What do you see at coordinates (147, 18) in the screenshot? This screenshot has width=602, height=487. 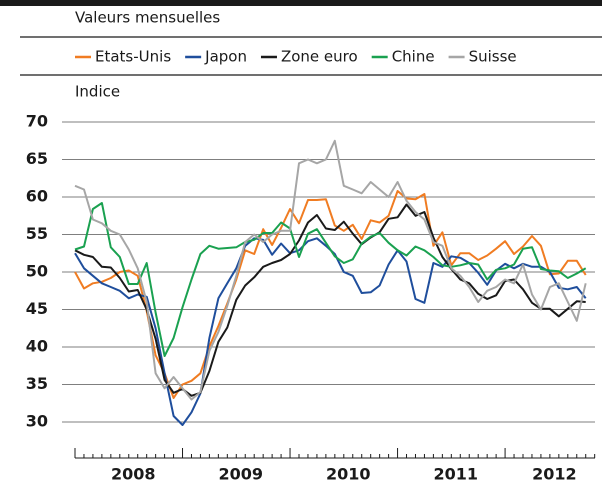 I see `subtitle: Valeurs mensuelles` at bounding box center [147, 18].